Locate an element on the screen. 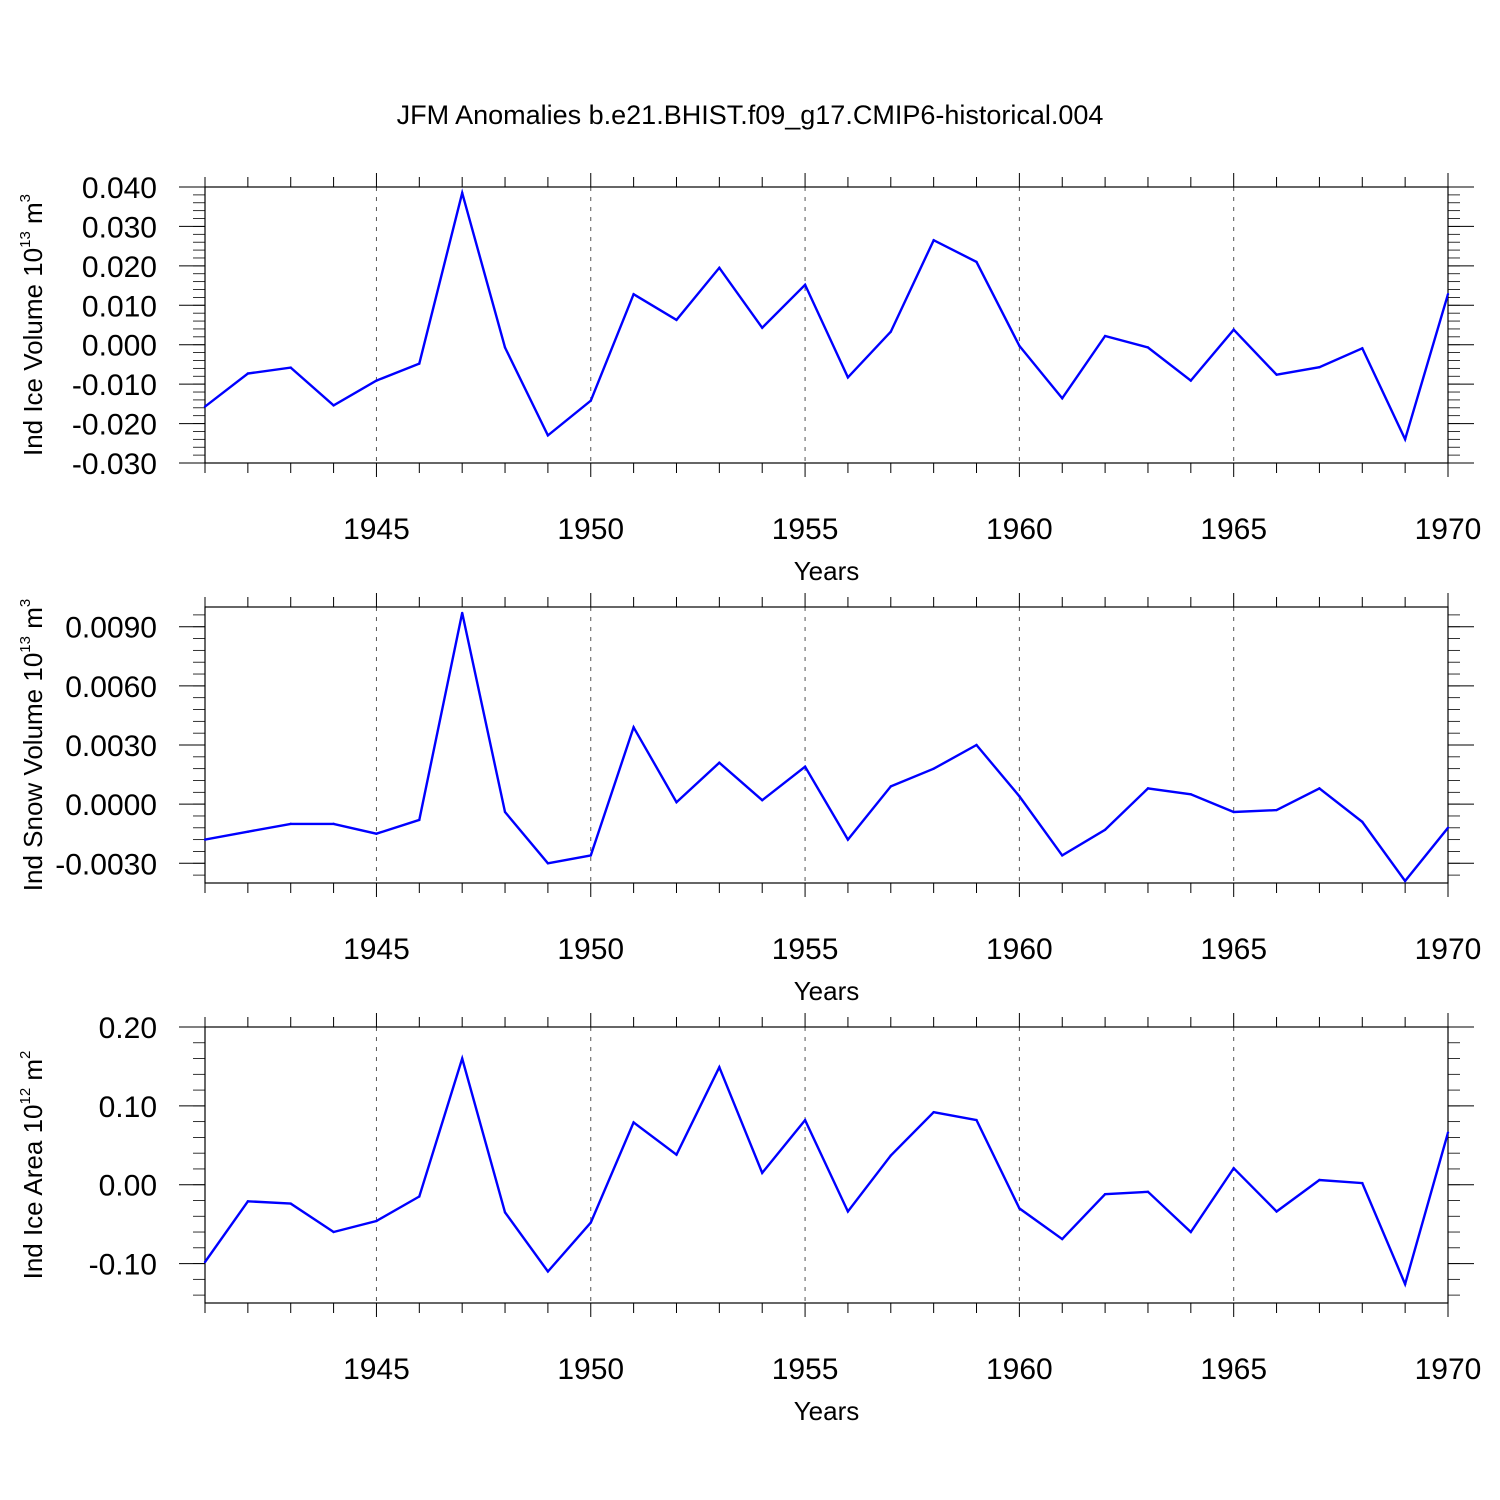 This screenshot has width=1500, height=1500. snow-volume-y-tick-label: 0.0090 is located at coordinates (111, 628).